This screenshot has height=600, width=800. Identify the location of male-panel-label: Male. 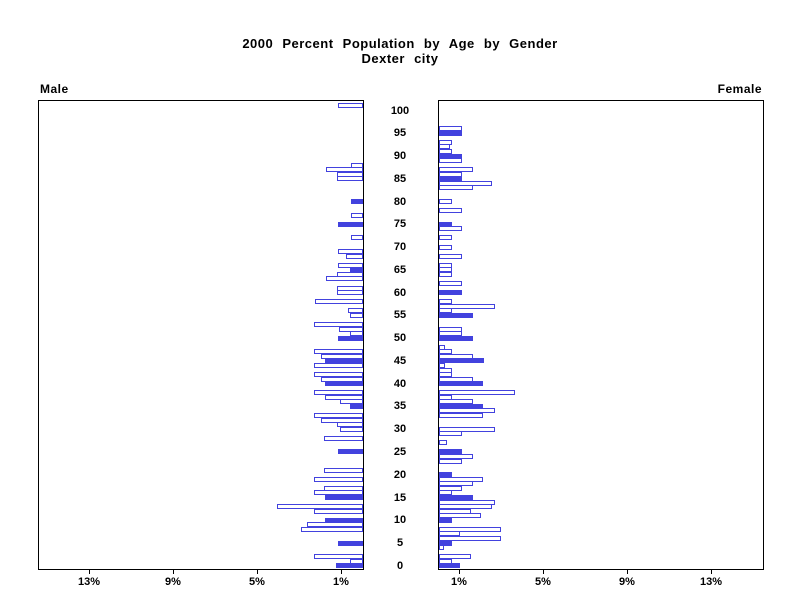
(54, 89).